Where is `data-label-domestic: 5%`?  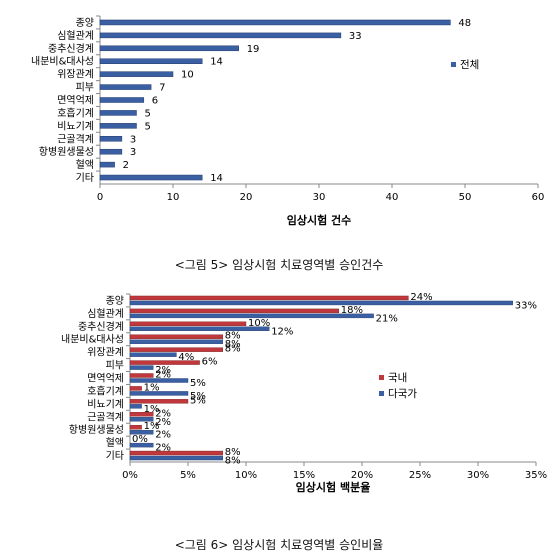
data-label-domestic: 5% is located at coordinates (198, 400).